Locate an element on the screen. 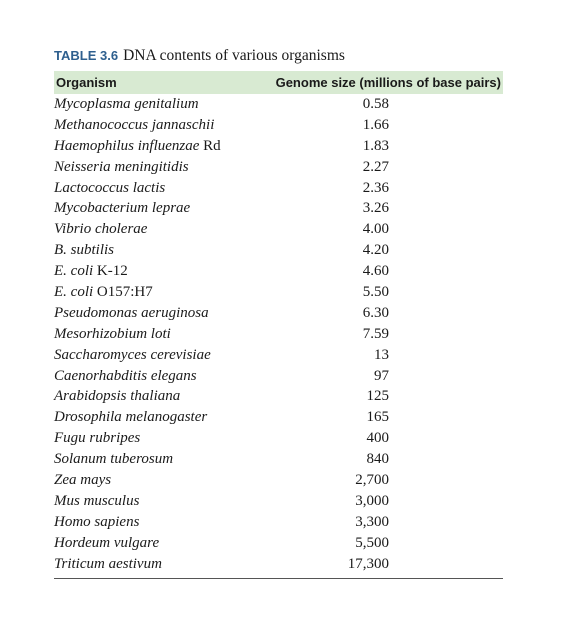  genome-size-value: 5.50 is located at coordinates (375, 291).